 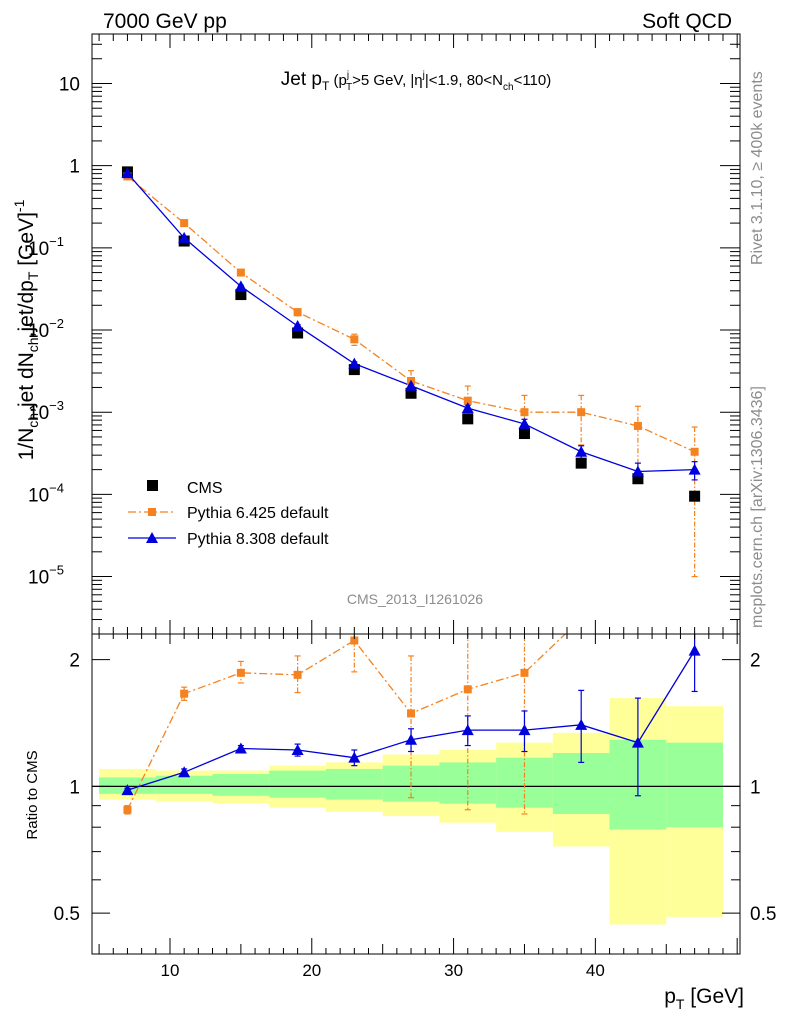 What do you see at coordinates (416, 81) in the screenshot?
I see `plot-title: Jet pT (pj T>5 GeV, |ηj|<1.9, 80<Nch<110)` at bounding box center [416, 81].